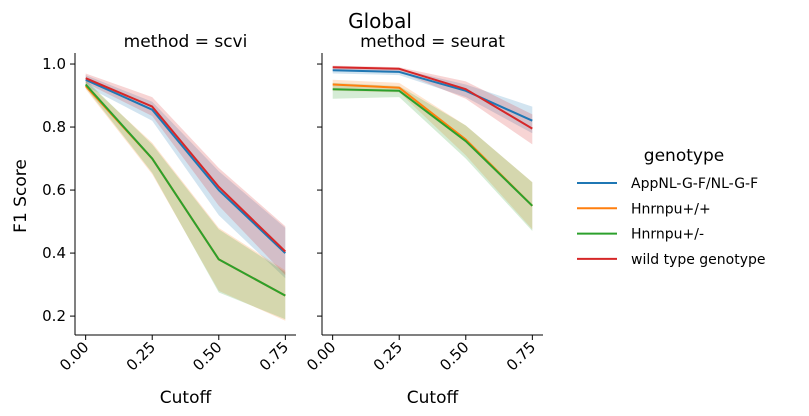 Image resolution: width=809 pixels, height=416 pixels. Describe the element at coordinates (380, 21) in the screenshot. I see `chart-title: Global` at that location.